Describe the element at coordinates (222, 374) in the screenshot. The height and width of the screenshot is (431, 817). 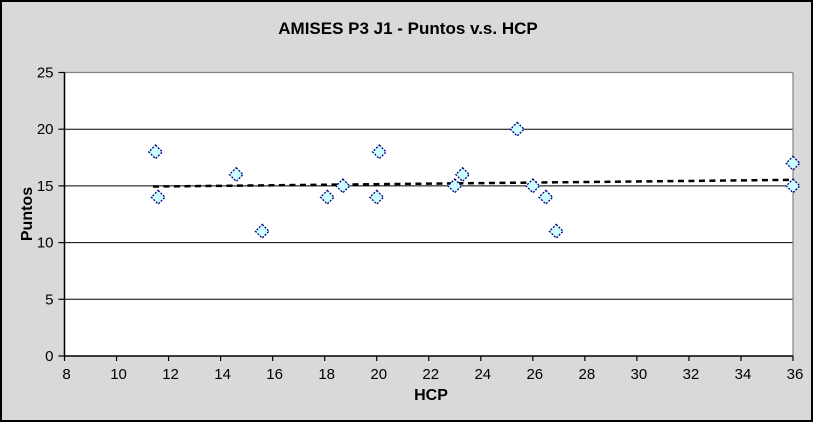
I see `x-tick-label: 14` at that location.